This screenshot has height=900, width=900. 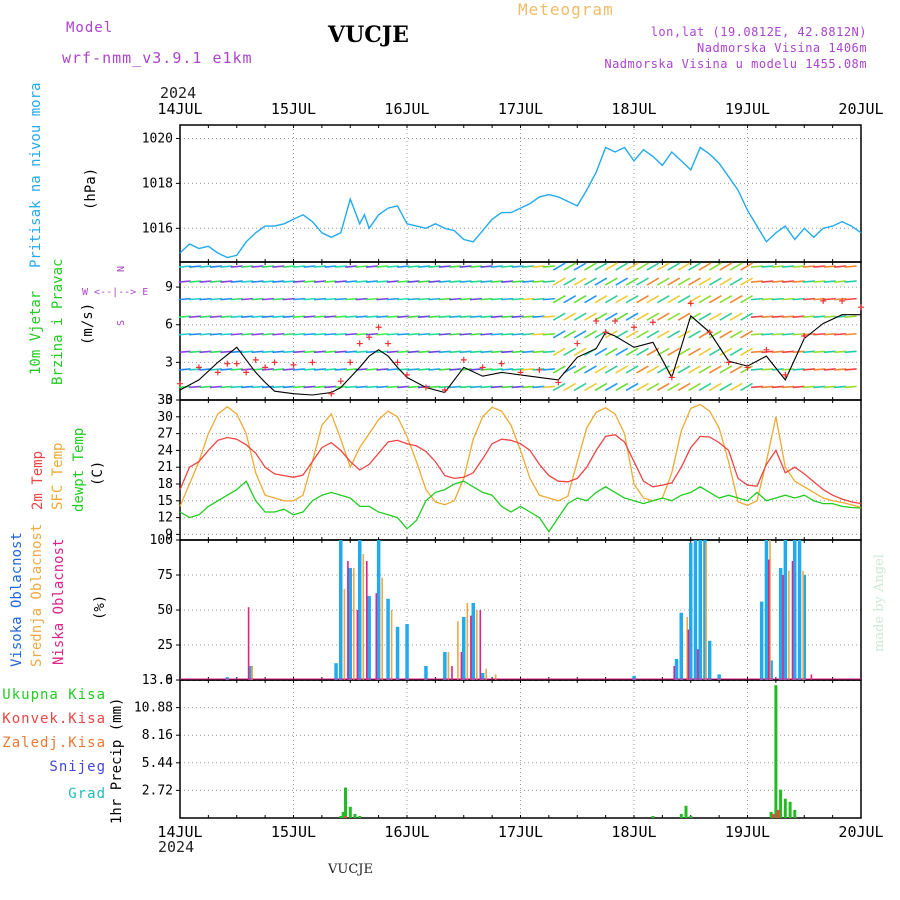 I want to click on y-tick-label: 6, so click(x=169, y=325).